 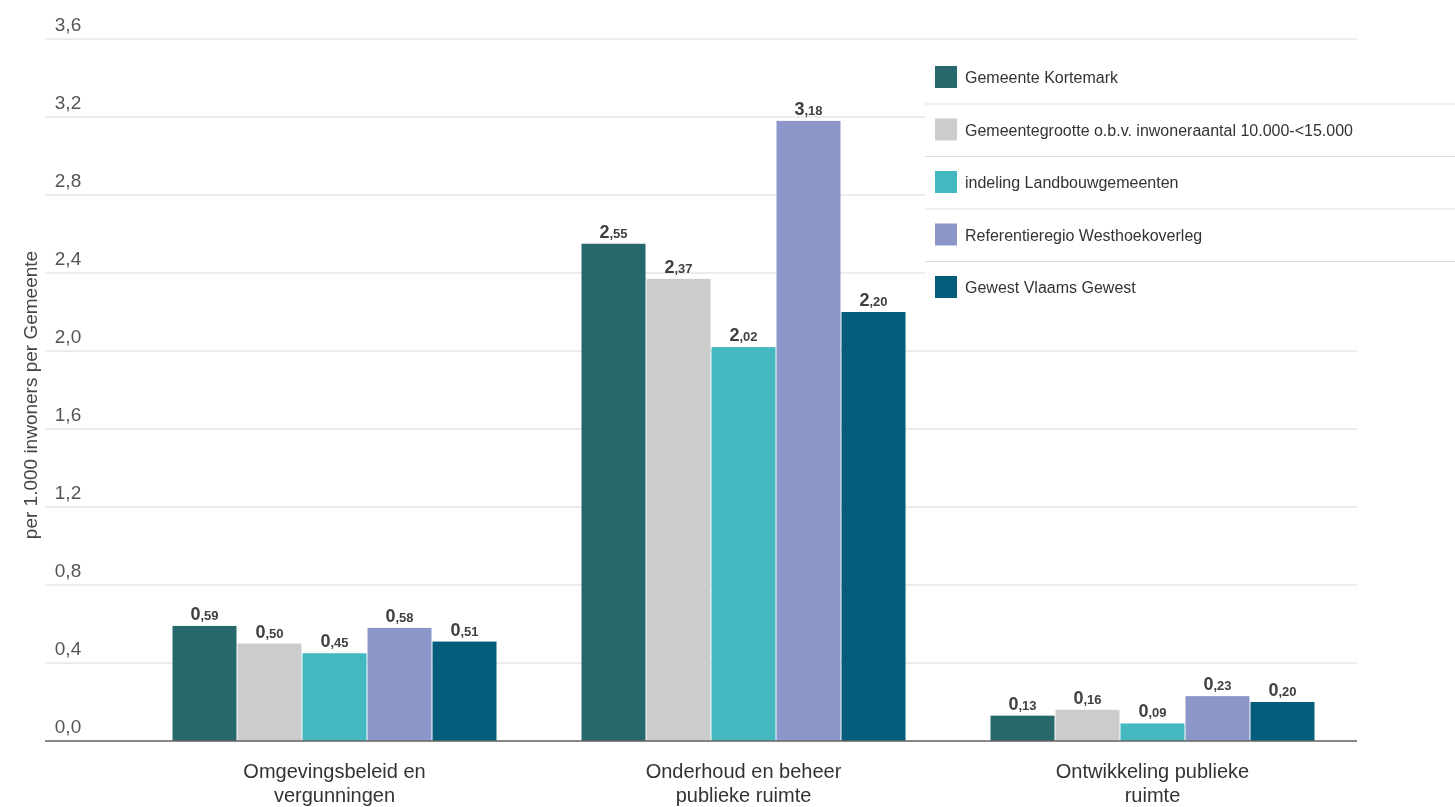 What do you see at coordinates (269, 631) in the screenshot?
I see `data-label: 0,50` at bounding box center [269, 631].